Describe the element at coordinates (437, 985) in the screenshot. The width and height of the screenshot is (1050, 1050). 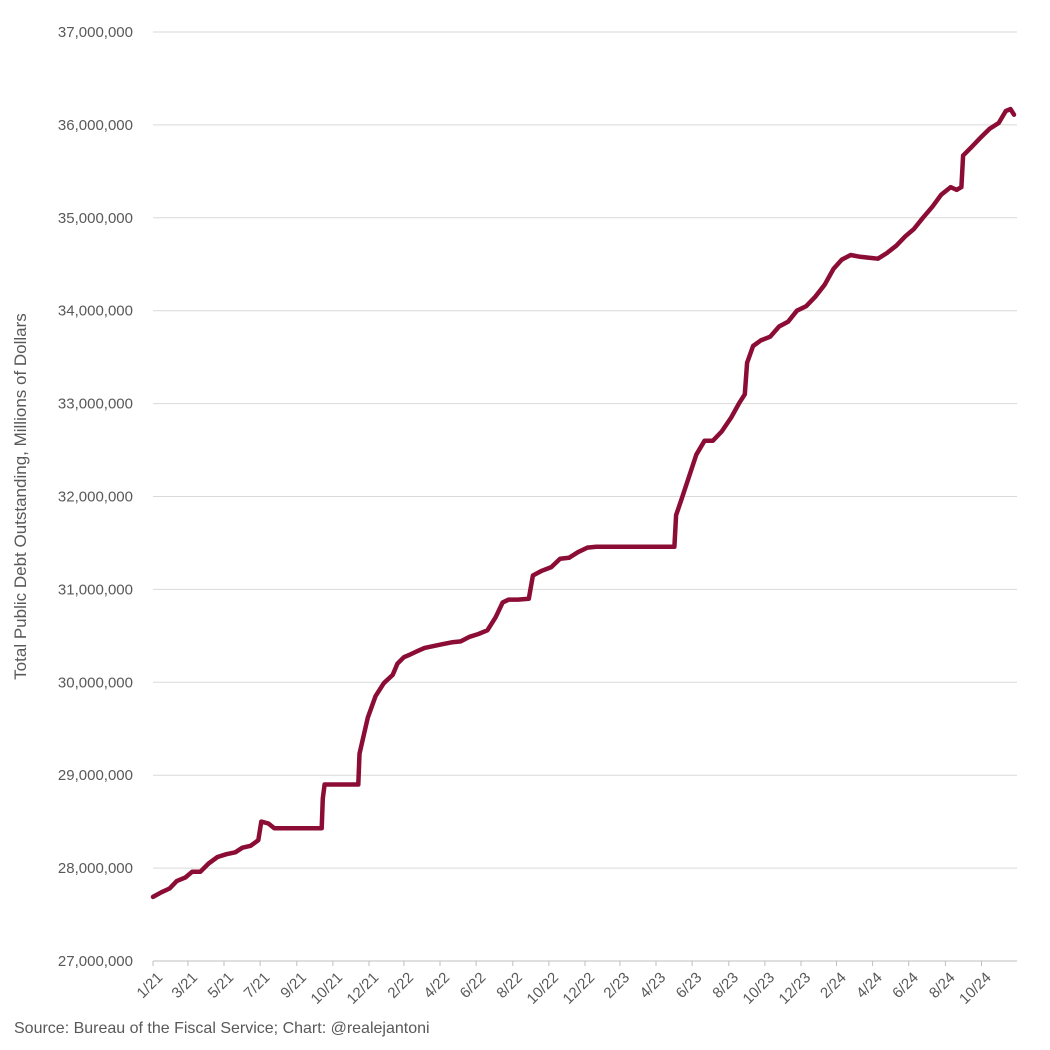
I see `x-tick-label: 4/22` at that location.